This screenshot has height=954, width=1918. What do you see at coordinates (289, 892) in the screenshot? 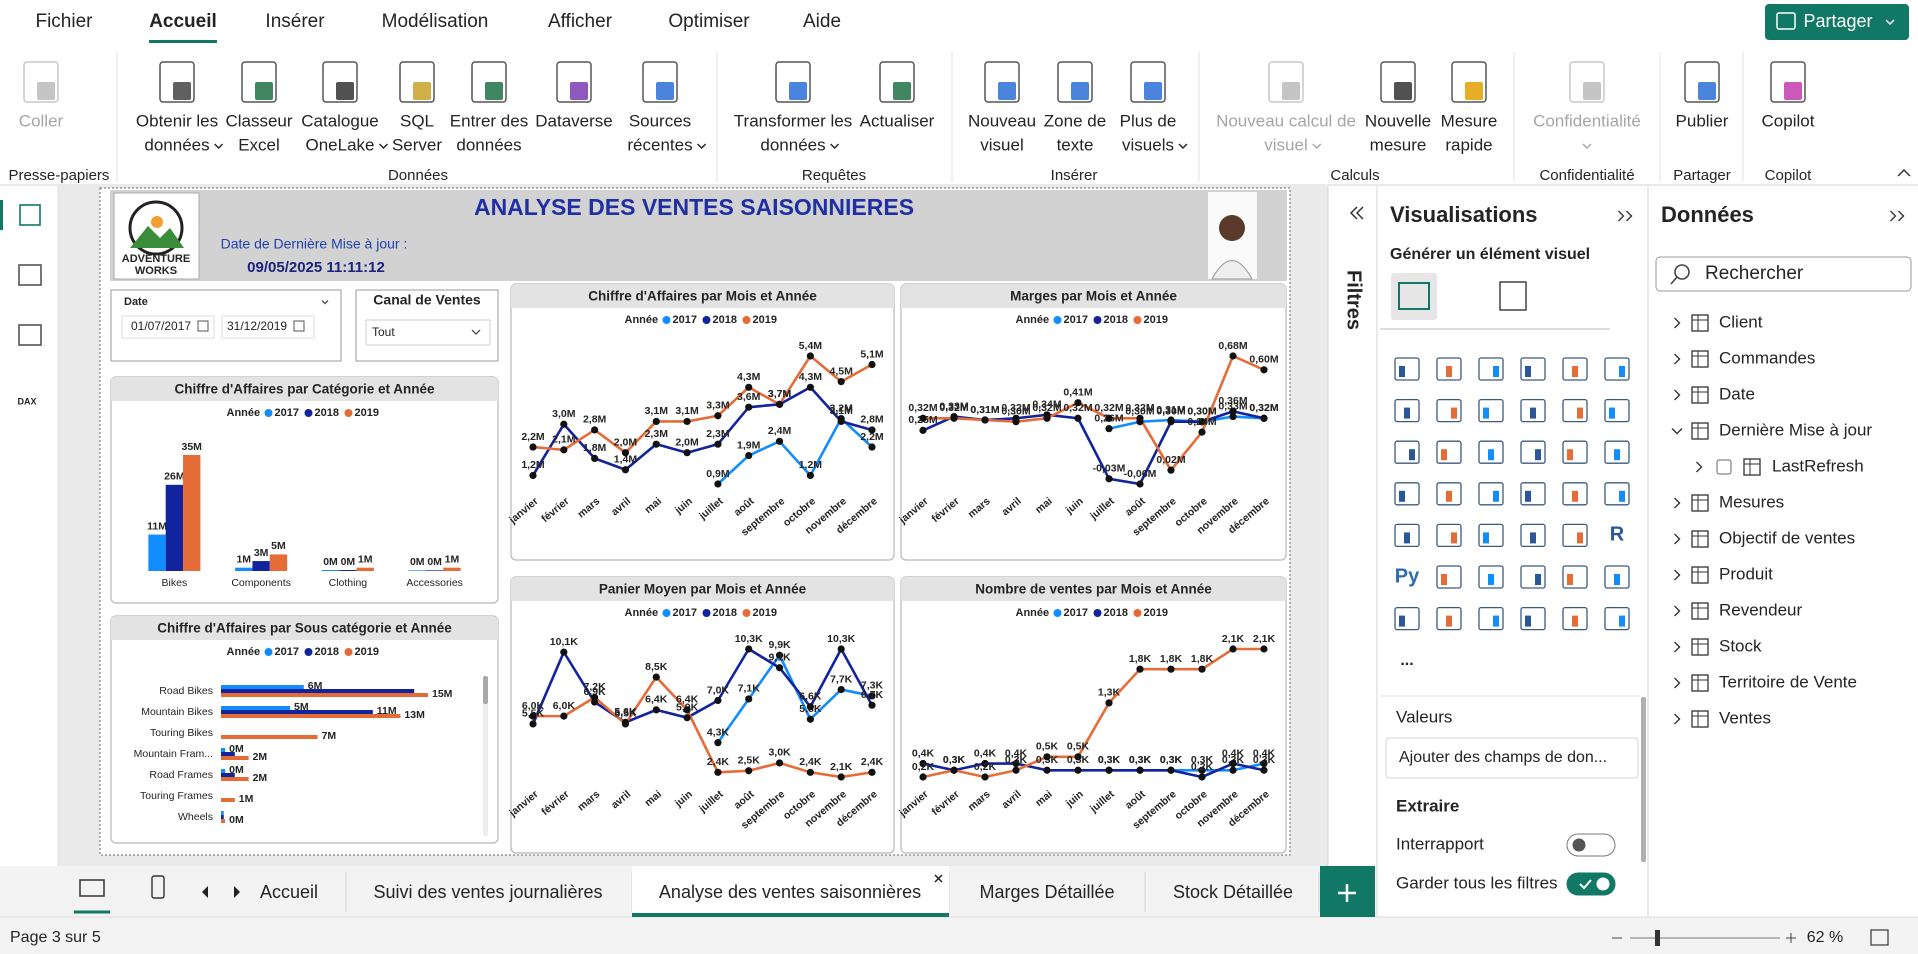
I see `page-tab: Accueil` at bounding box center [289, 892].